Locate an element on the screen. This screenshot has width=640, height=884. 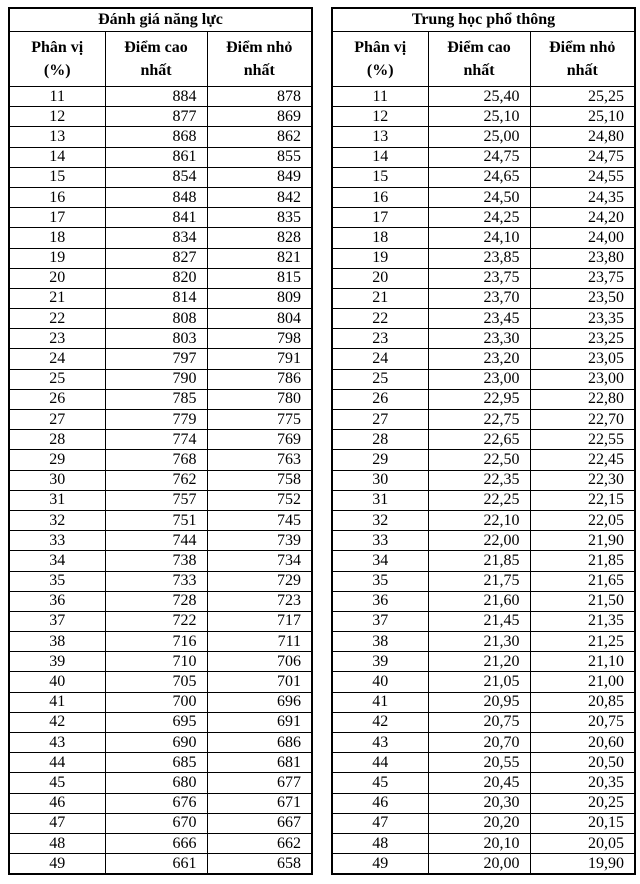
min-score-cell: 21,35 is located at coordinates (582, 621).